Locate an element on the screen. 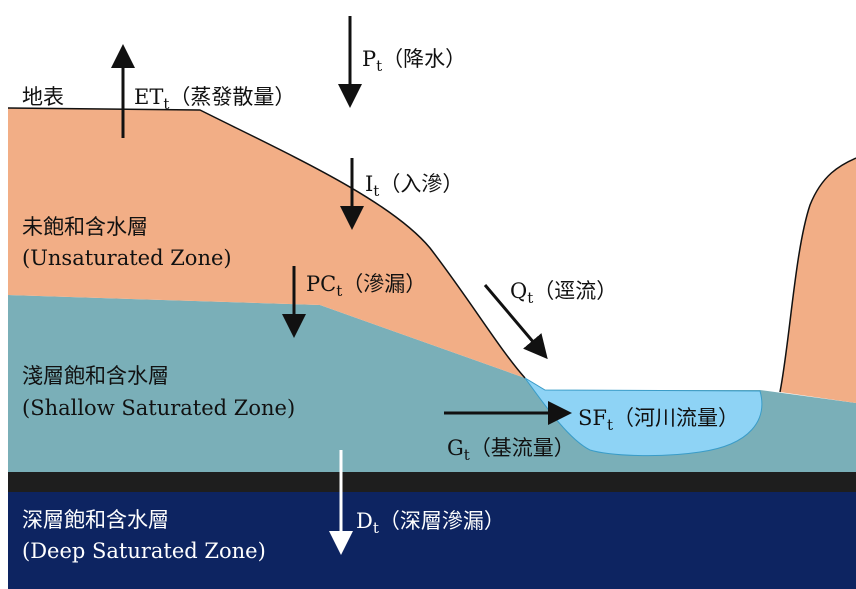 The width and height of the screenshot is (856, 589). right-hill is located at coordinates (818, 280).